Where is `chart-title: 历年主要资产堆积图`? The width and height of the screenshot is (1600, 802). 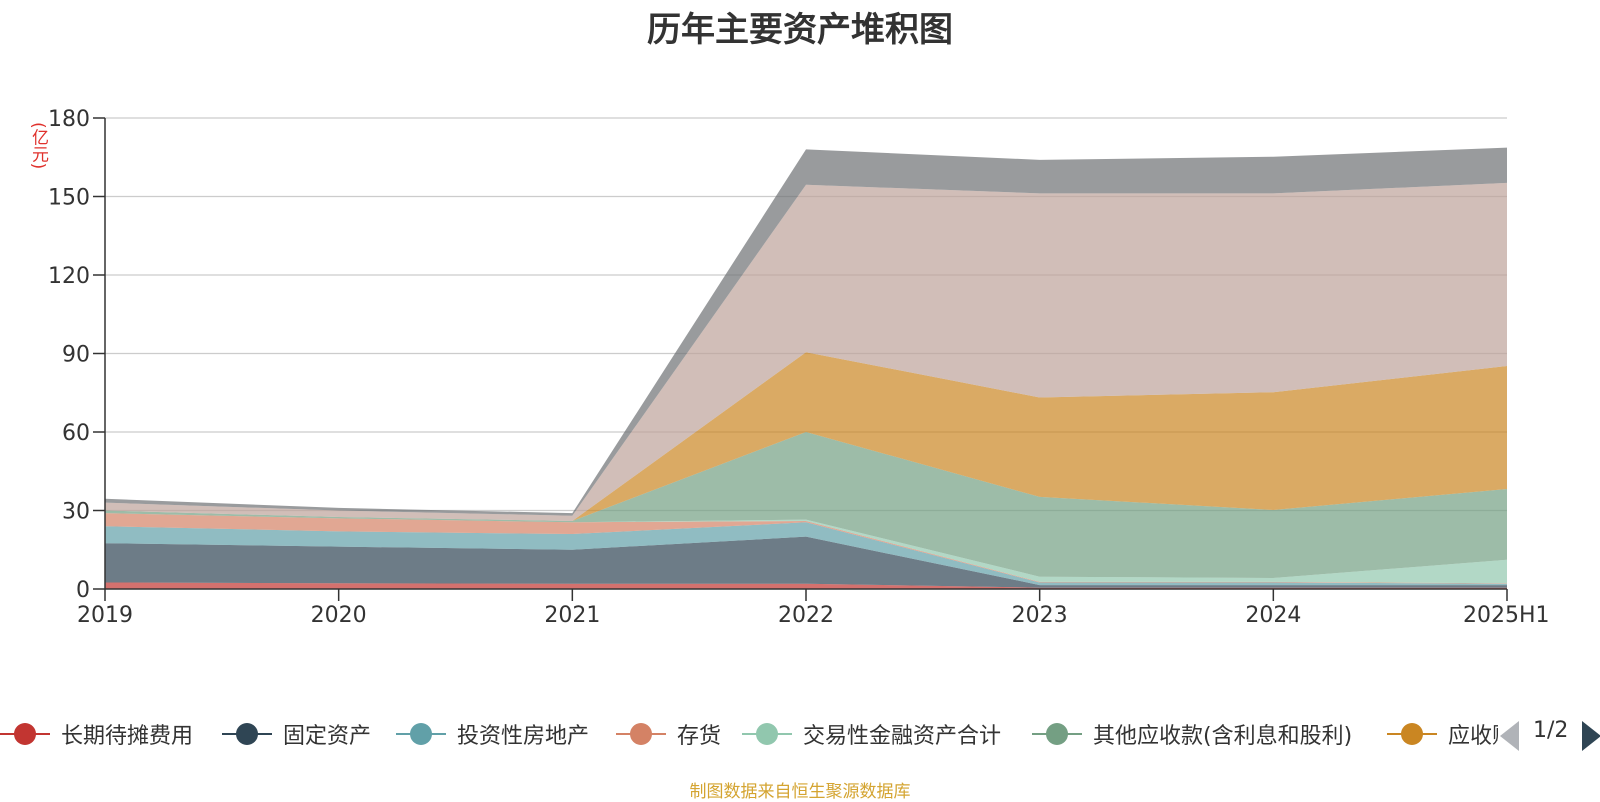 chart-title: 历年主要资产堆积图 is located at coordinates (800, 30).